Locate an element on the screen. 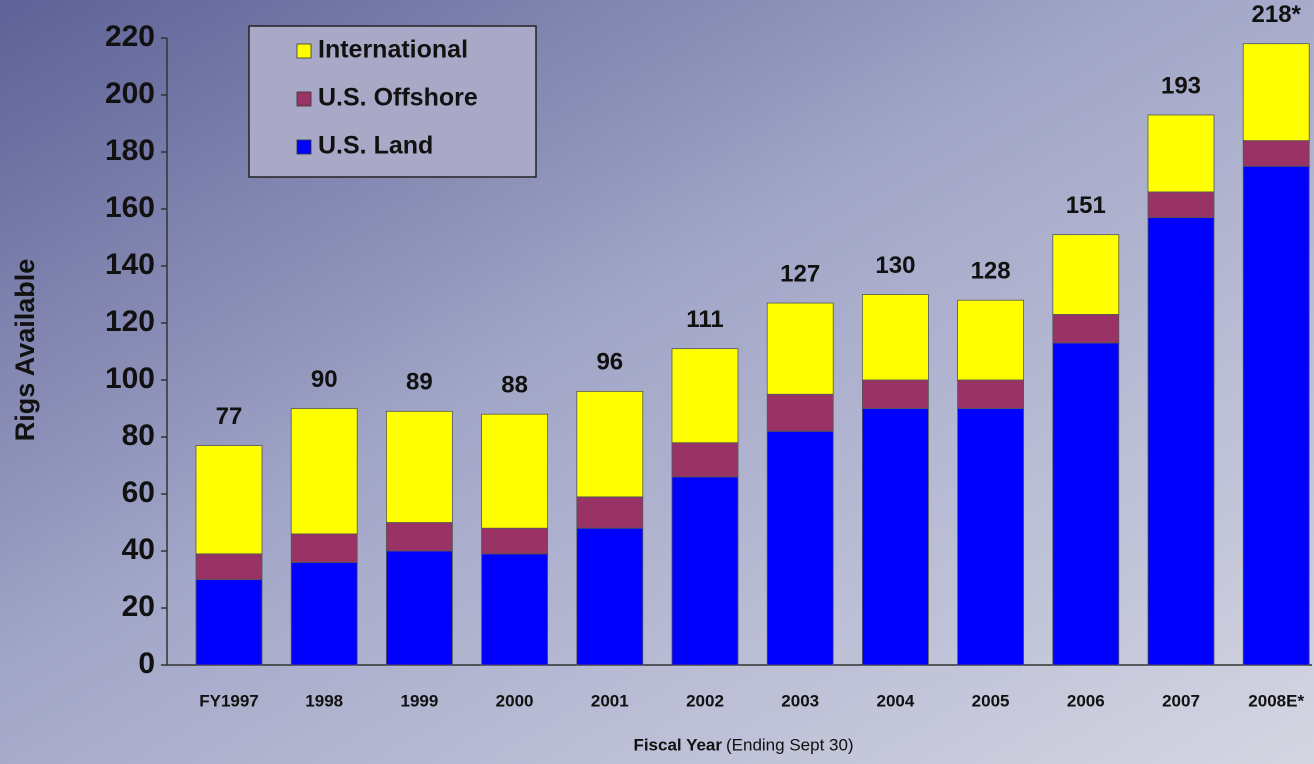 The image size is (1314, 764). x-tick-label: 2006 is located at coordinates (1086, 700).